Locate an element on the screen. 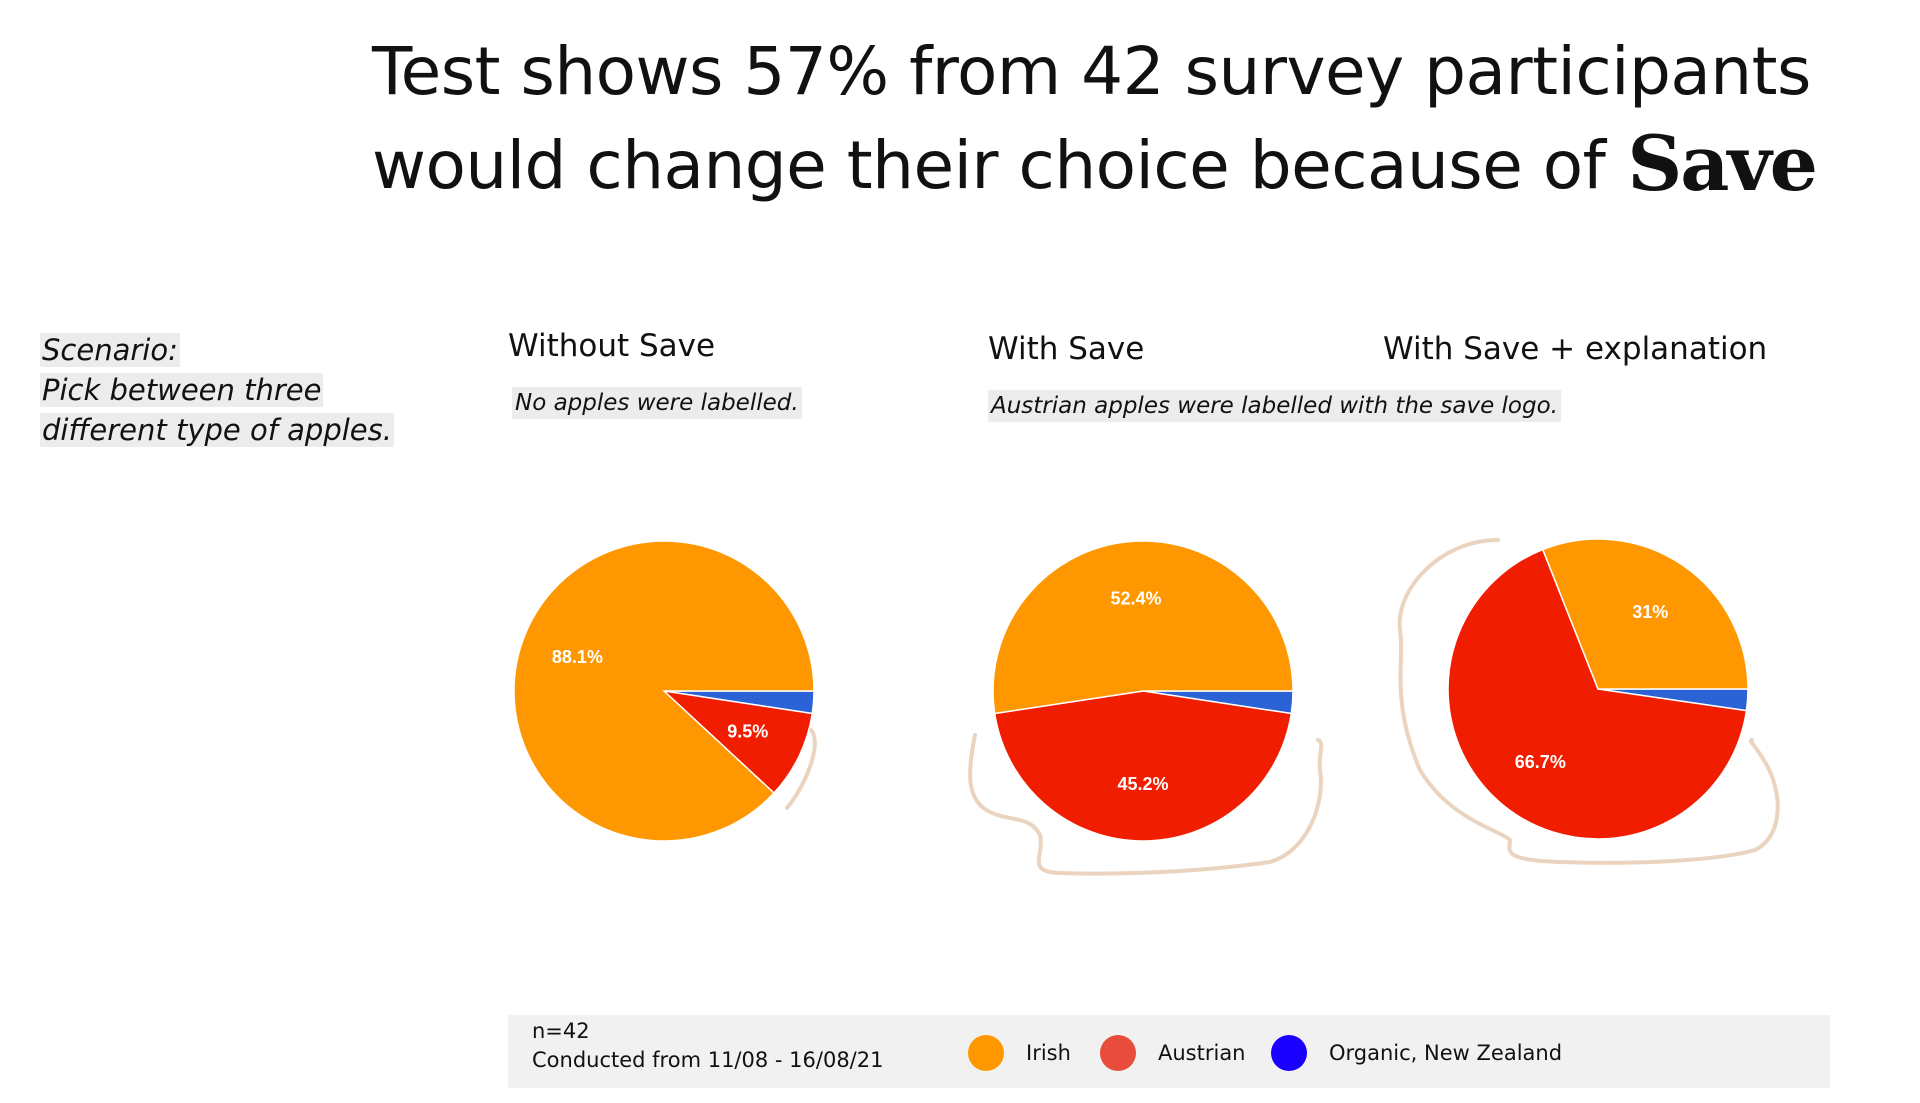 This screenshot has height=1103, width=1920. survey-meta: n=42 Conducted from 11/08 - 16/08/21 is located at coordinates (707, 1046).